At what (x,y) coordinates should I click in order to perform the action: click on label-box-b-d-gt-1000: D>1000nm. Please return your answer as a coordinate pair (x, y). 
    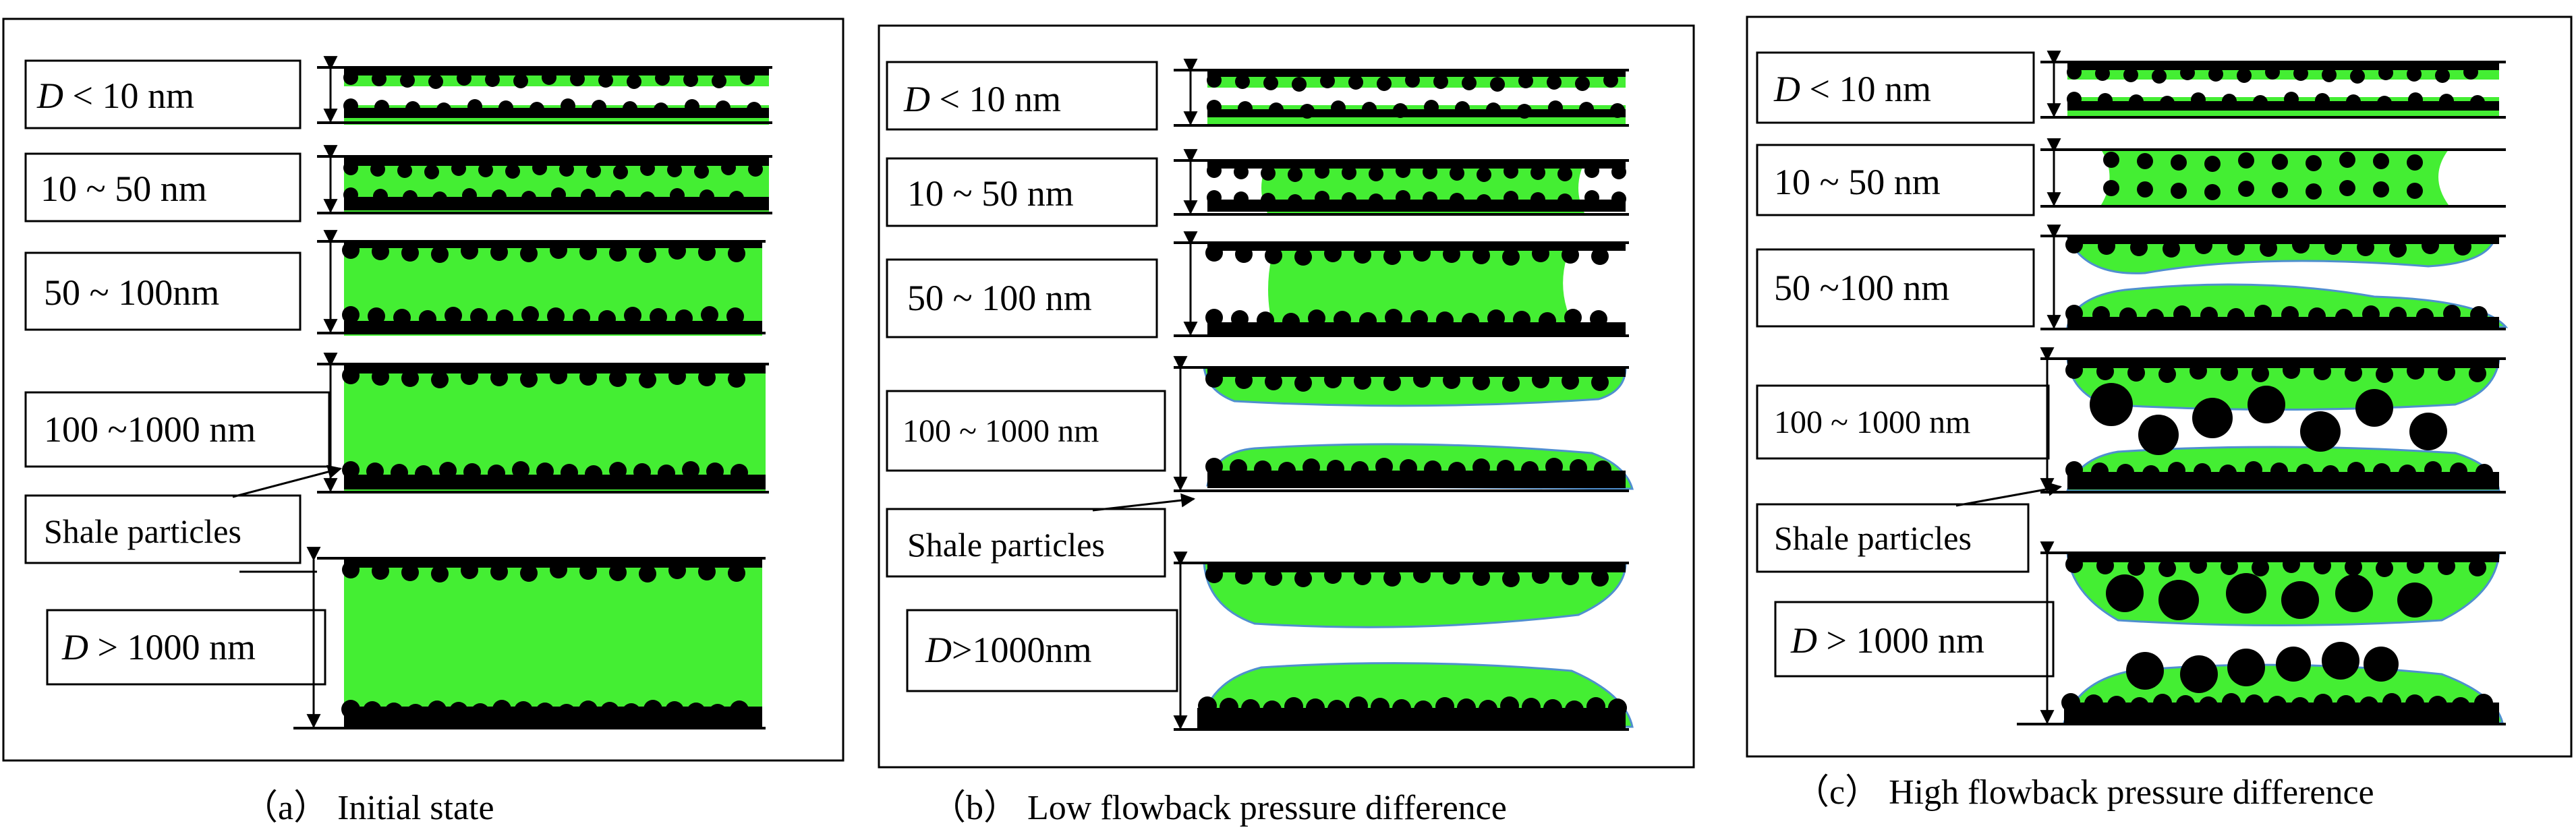
    Looking at the image, I should click on (1042, 650).